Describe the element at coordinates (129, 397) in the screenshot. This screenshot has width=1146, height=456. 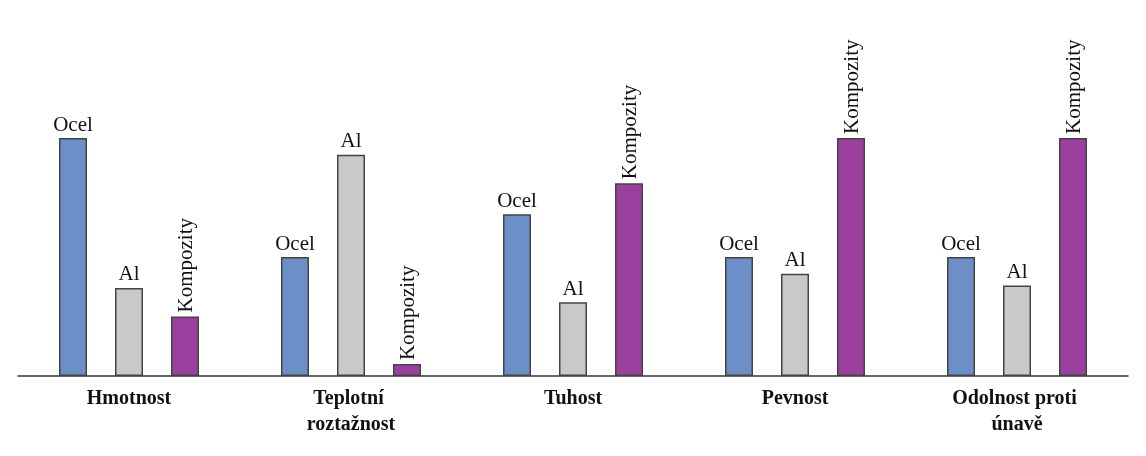
I see `x-tick-label: Hmotnost` at that location.